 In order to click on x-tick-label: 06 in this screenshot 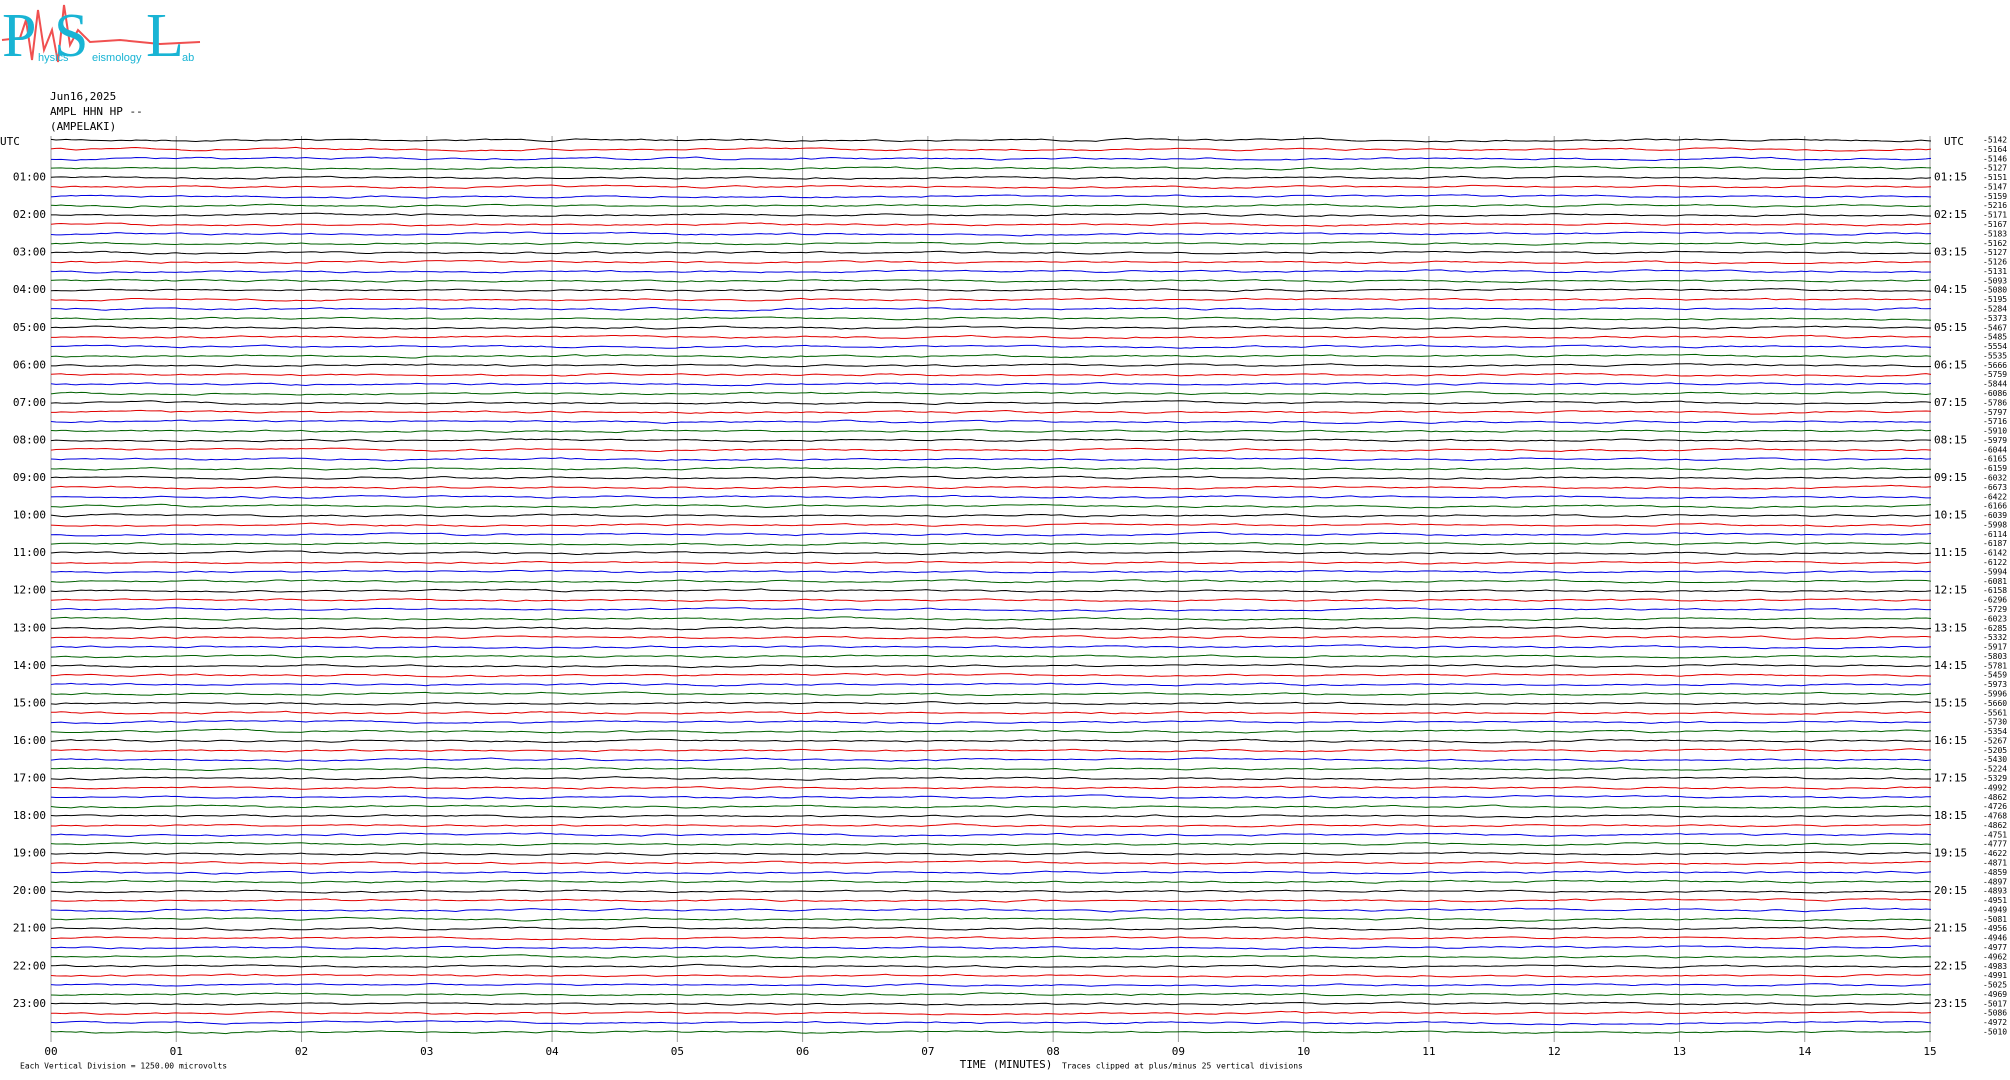, I will do `click(802, 1051)`.